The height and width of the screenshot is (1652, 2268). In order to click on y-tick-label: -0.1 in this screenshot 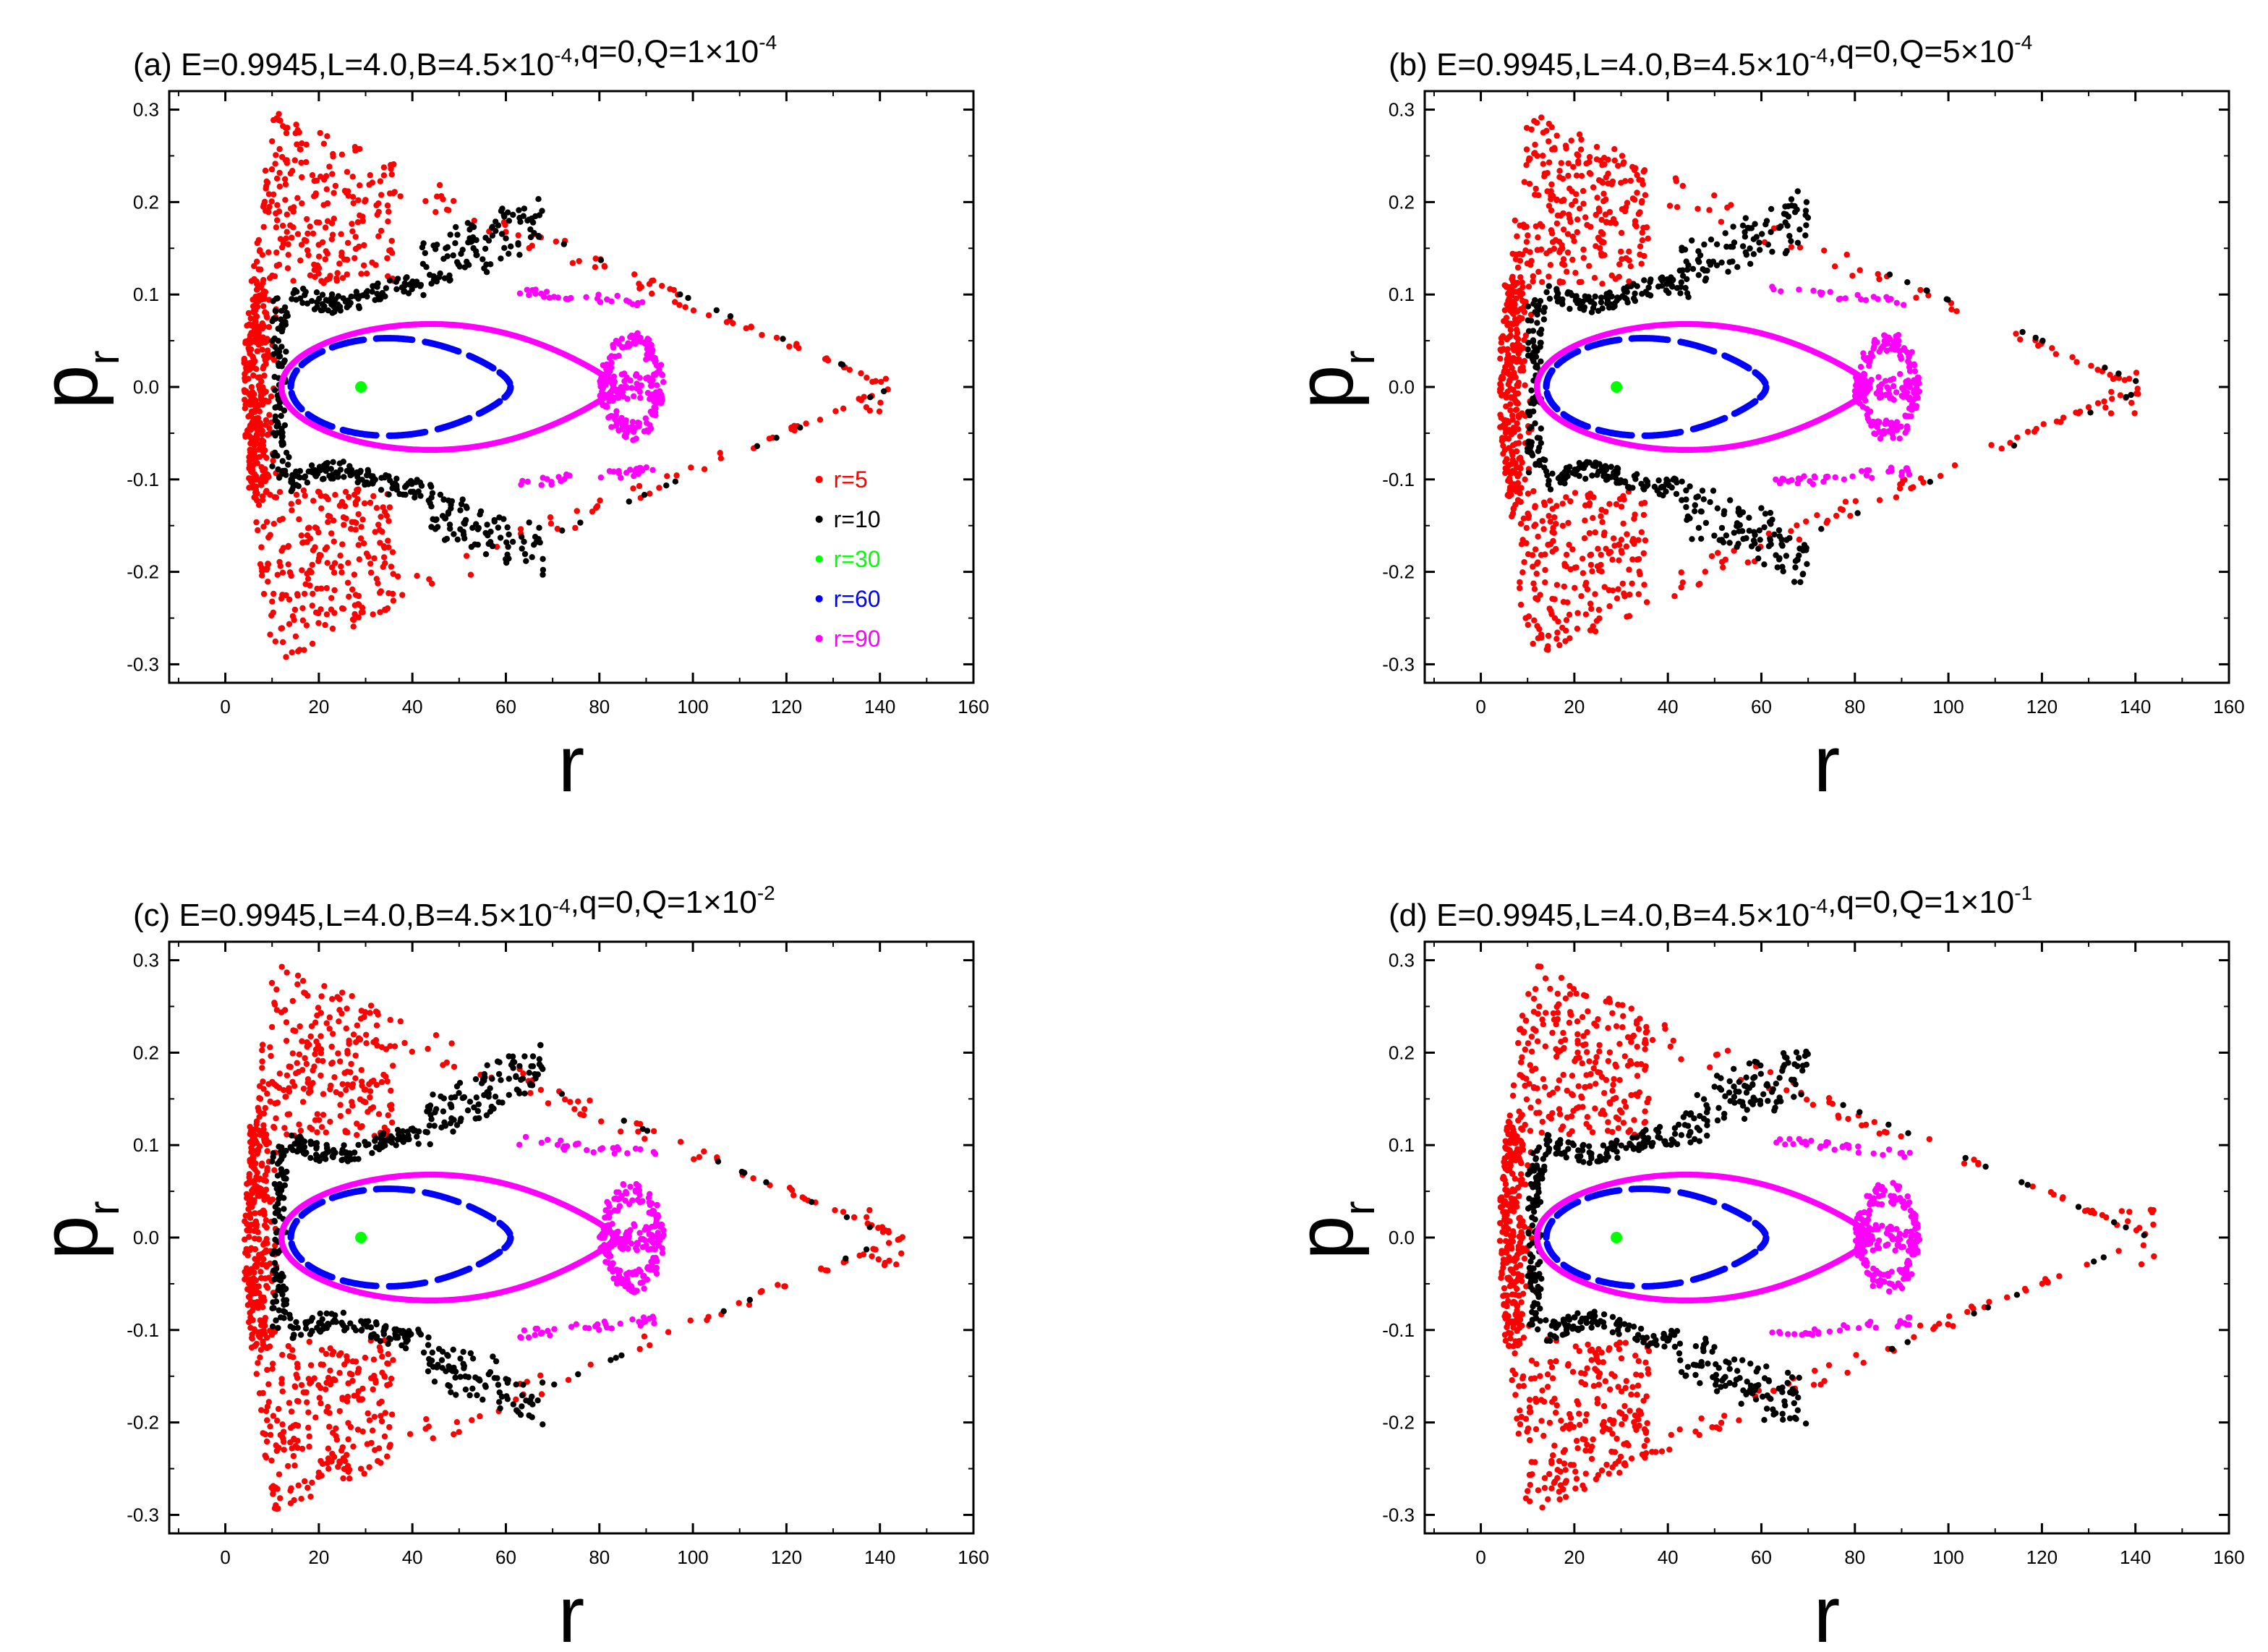, I will do `click(1398, 479)`.